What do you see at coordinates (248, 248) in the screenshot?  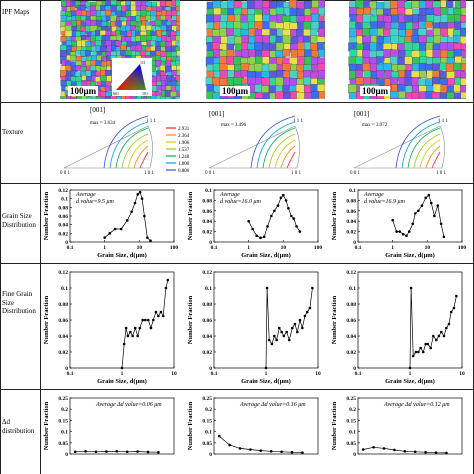 I see `x-tick-label: 1` at bounding box center [248, 248].